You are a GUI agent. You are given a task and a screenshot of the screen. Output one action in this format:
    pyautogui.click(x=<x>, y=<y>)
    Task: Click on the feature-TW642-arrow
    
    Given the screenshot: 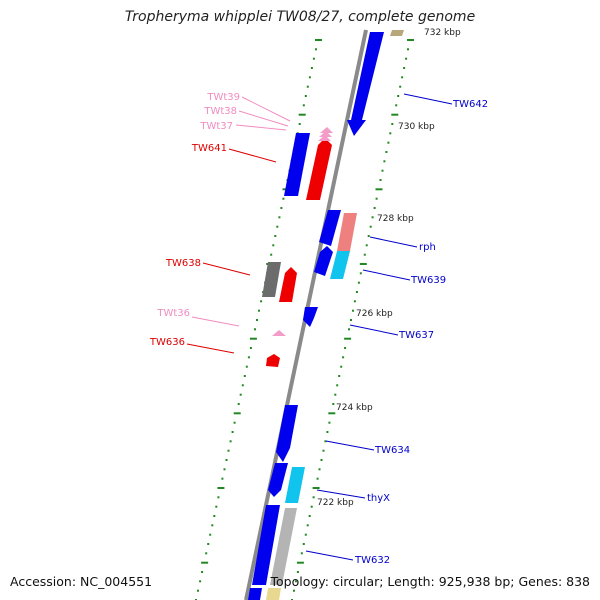 What is the action you would take?
    pyautogui.click(x=365, y=84)
    